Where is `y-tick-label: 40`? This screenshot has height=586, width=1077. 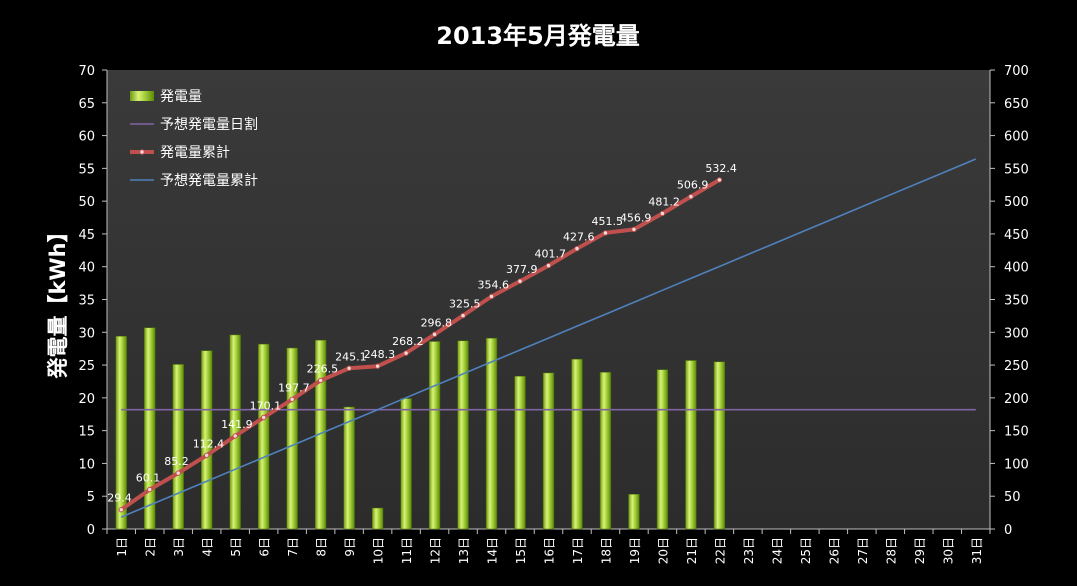
y-tick-label: 40 is located at coordinates (86, 268).